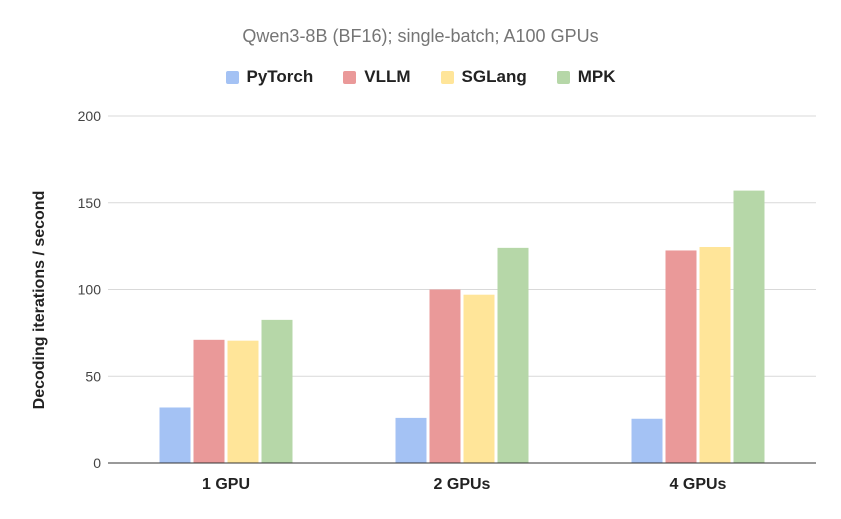 The height and width of the screenshot is (519, 841). Describe the element at coordinates (280, 76) in the screenshot. I see `legend-label-pytorch: PyTorch` at that location.